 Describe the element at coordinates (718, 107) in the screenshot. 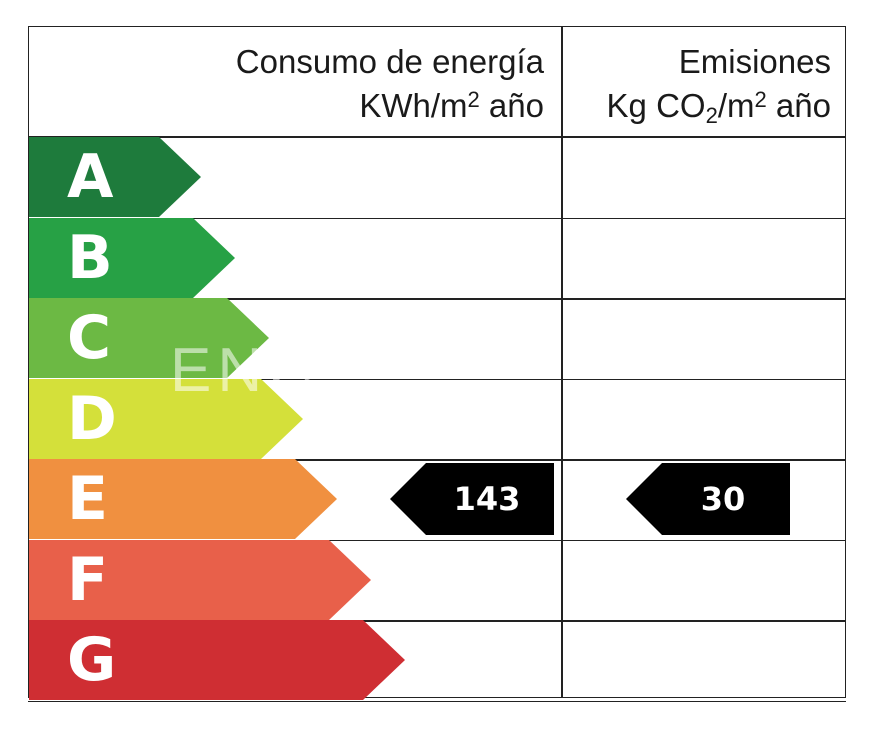

I see `emissions-header-unit: Kg CO2/m2 año` at that location.